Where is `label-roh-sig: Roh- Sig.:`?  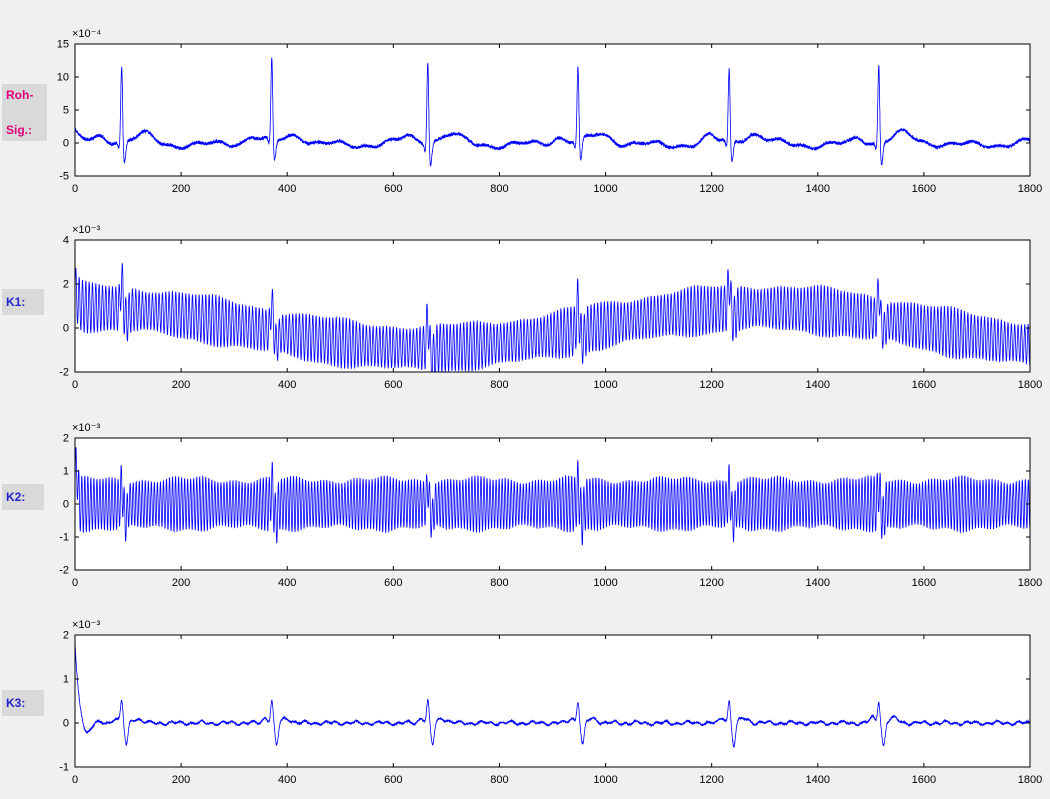
label-roh-sig: Roh- Sig.: is located at coordinates (24, 112).